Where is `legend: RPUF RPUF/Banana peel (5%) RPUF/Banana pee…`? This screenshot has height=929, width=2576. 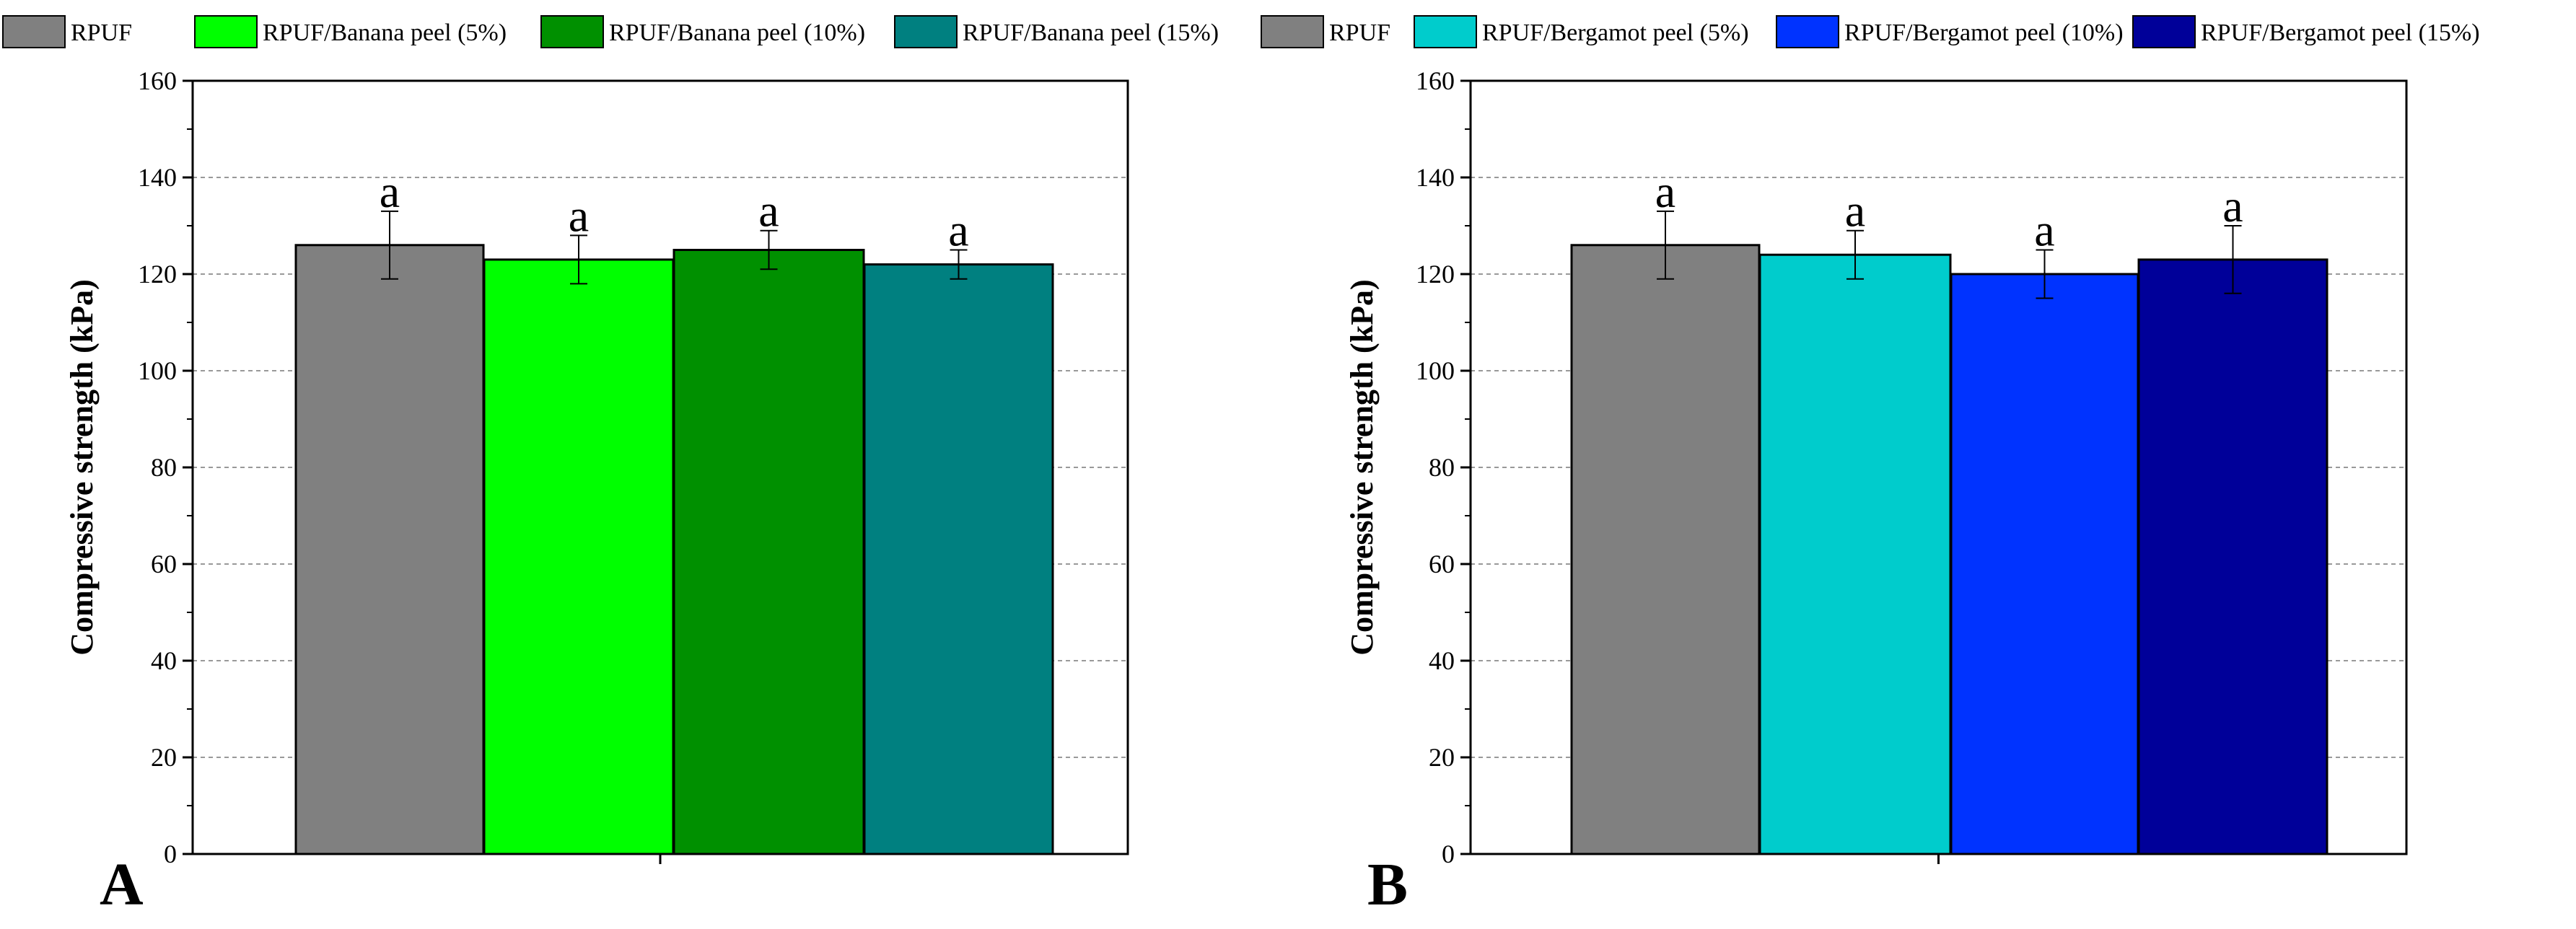
legend: RPUF RPUF/Banana peel (5%) RPUF/Banana pee… is located at coordinates (1241, 31).